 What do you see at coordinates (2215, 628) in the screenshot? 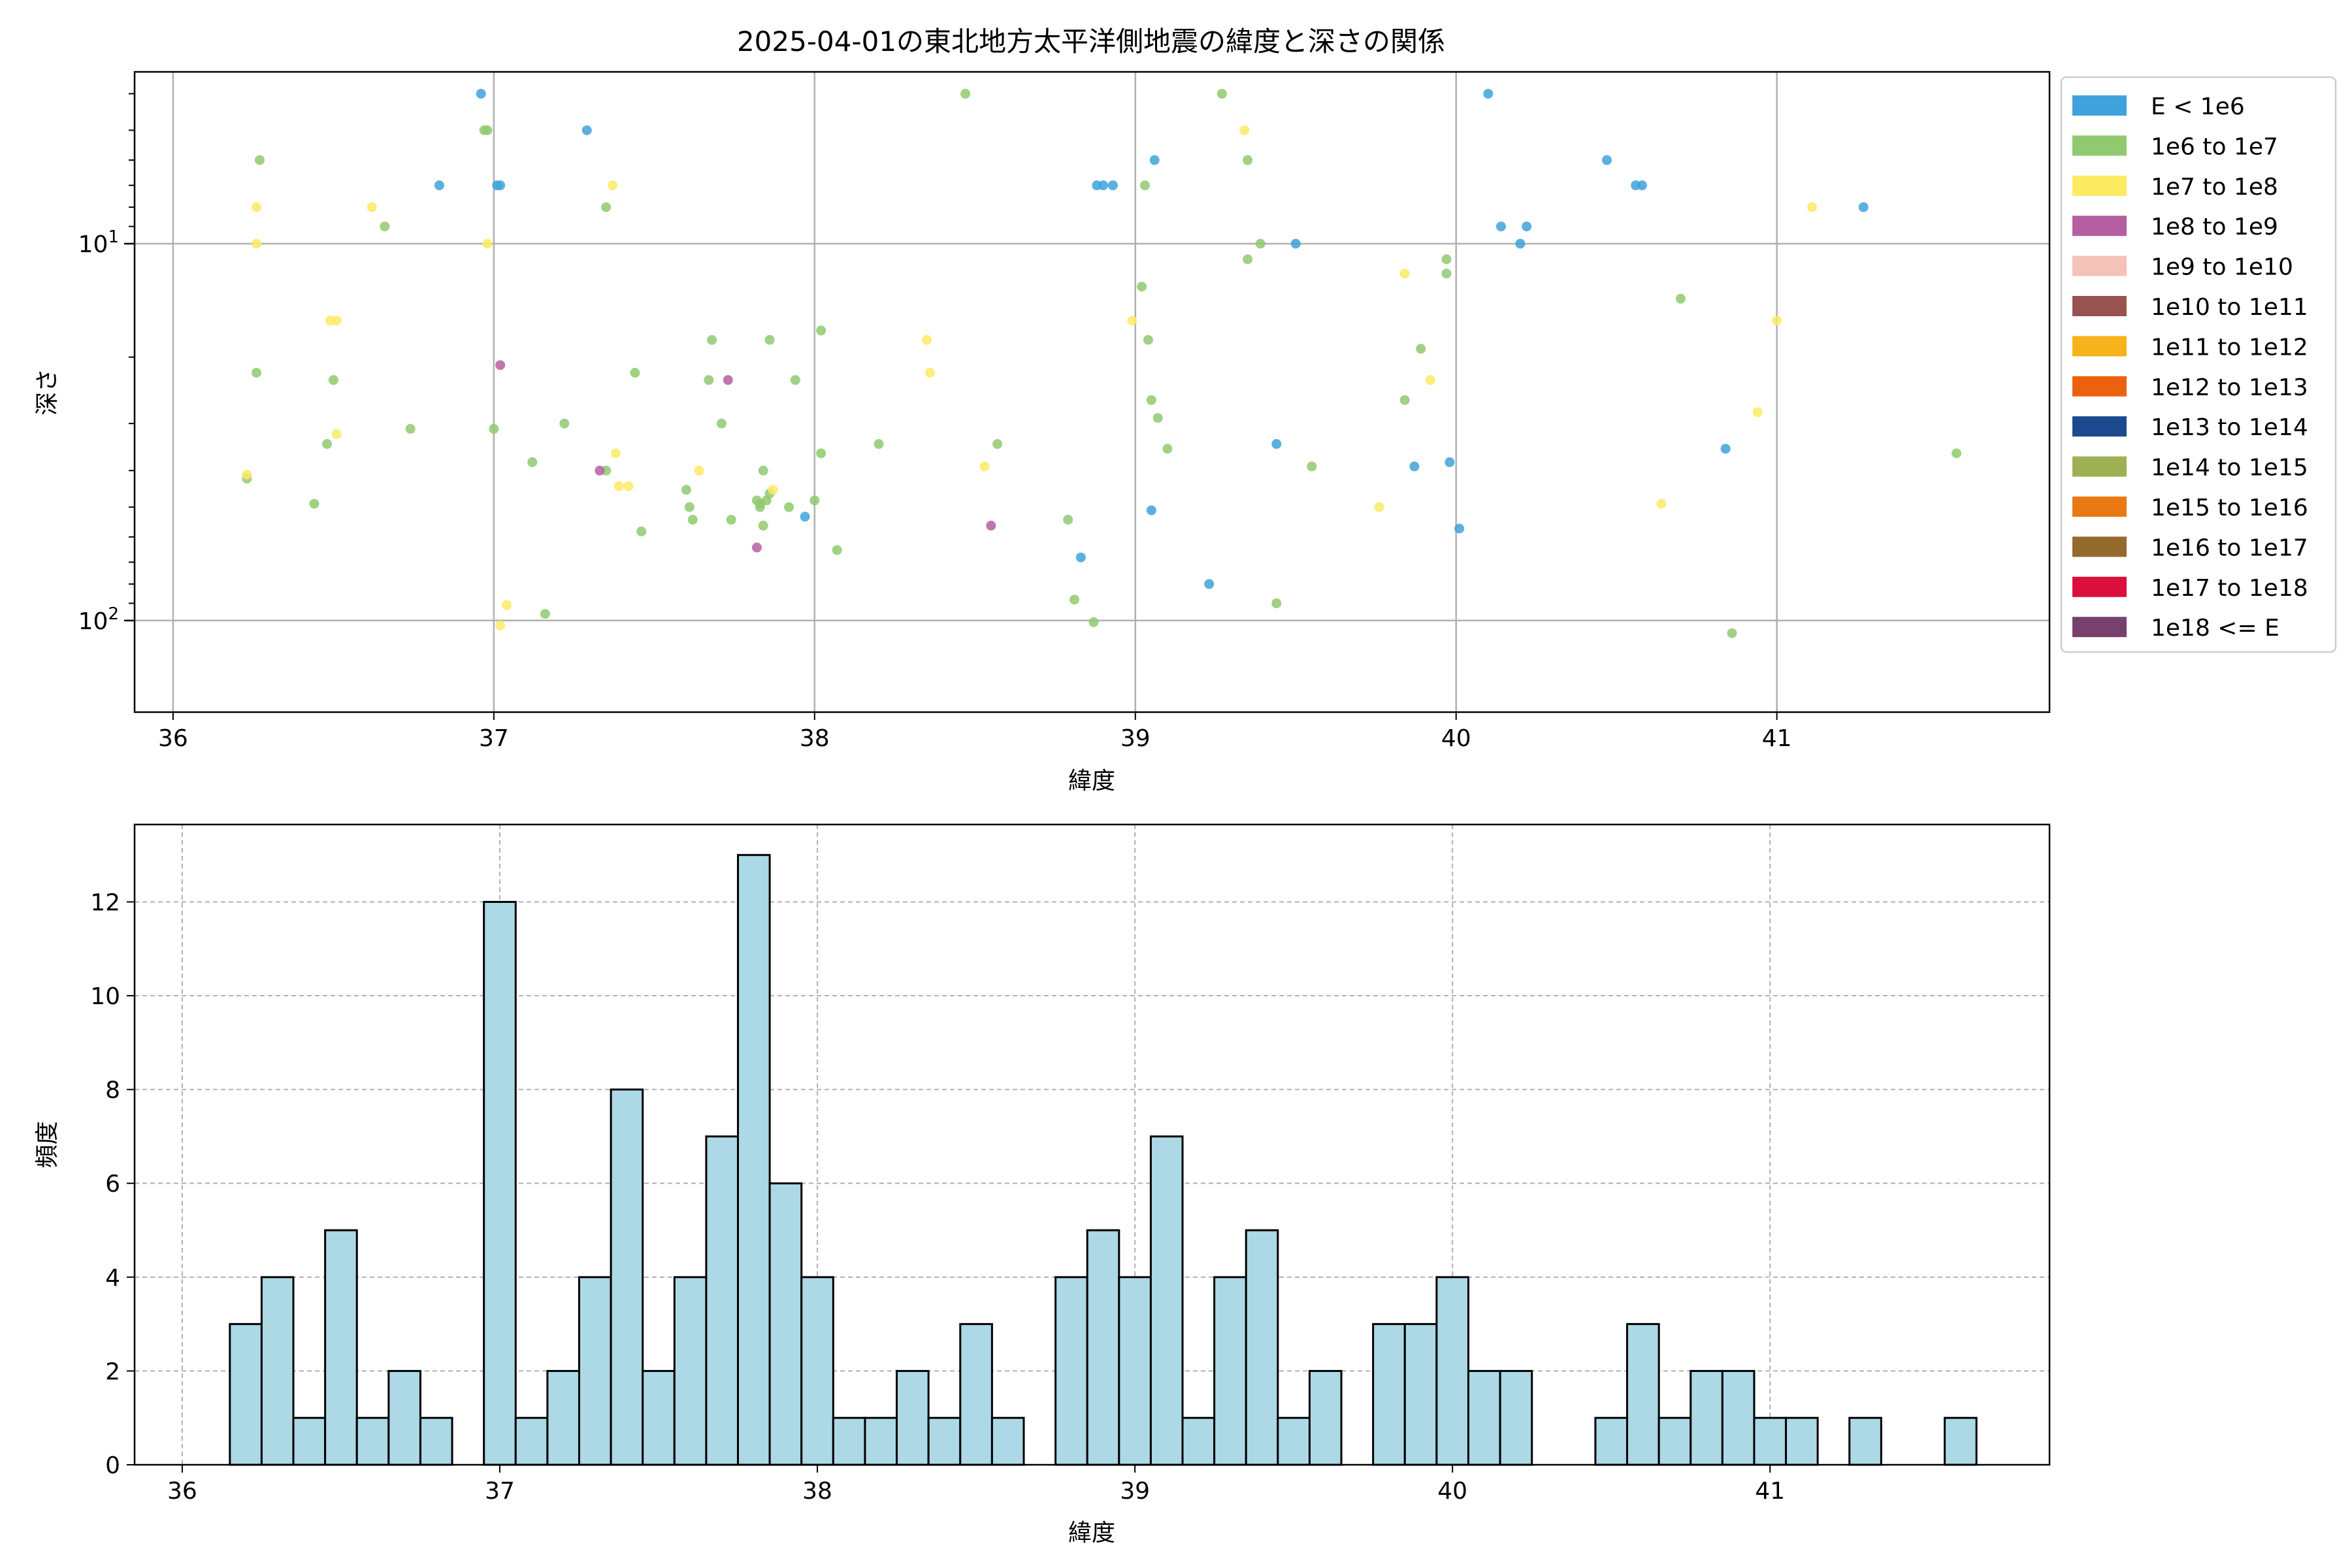
I see `legend-label: 1e18 <= E` at bounding box center [2215, 628].